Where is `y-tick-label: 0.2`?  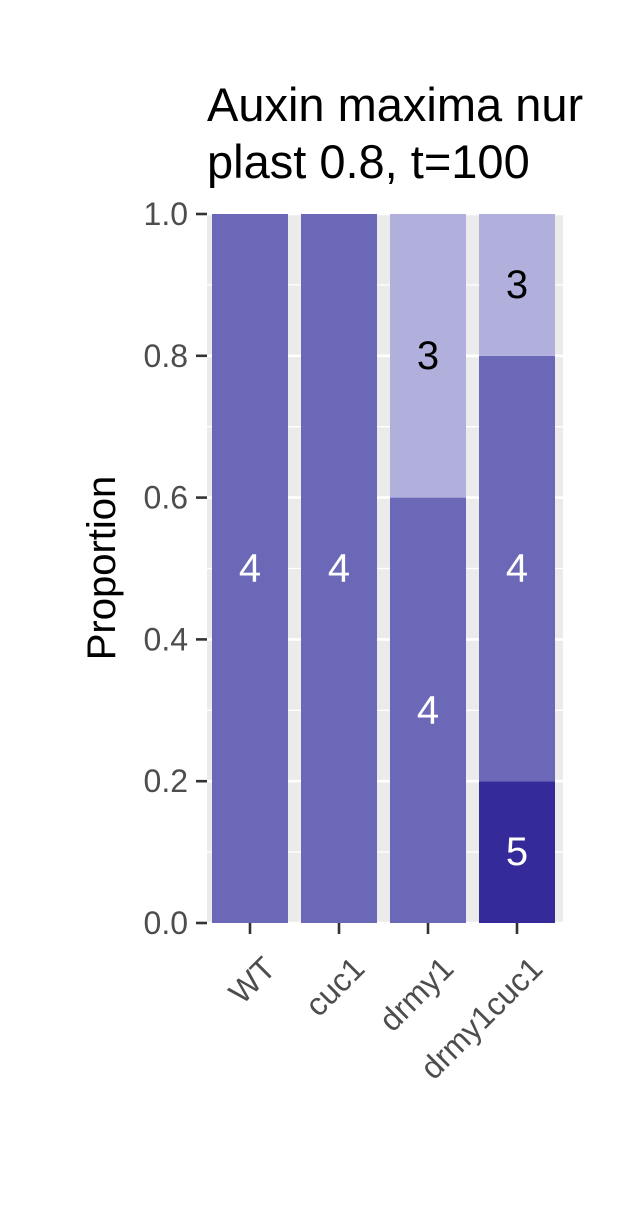 y-tick-label: 0.2 is located at coordinates (166, 781).